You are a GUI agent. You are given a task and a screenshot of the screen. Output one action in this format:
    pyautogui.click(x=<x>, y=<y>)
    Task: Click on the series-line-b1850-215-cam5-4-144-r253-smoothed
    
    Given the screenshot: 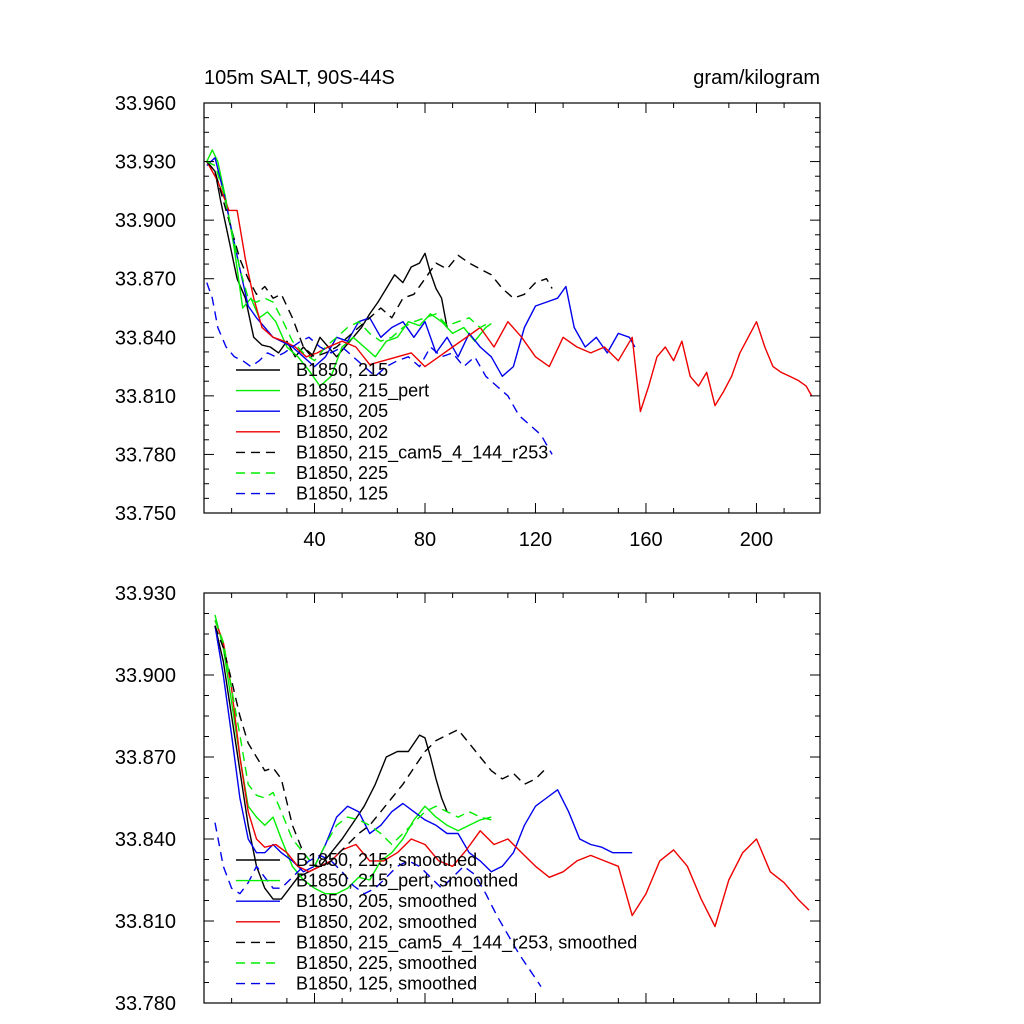 What is the action you would take?
    pyautogui.click(x=380, y=746)
    